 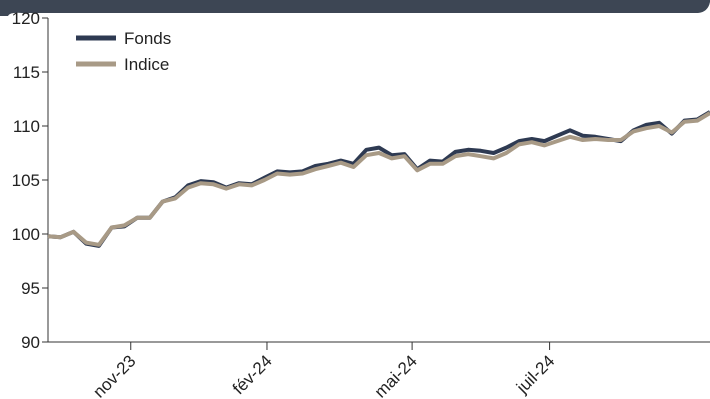 What do you see at coordinates (535, 374) in the screenshot?
I see `x-tick-label: juil-24` at bounding box center [535, 374].